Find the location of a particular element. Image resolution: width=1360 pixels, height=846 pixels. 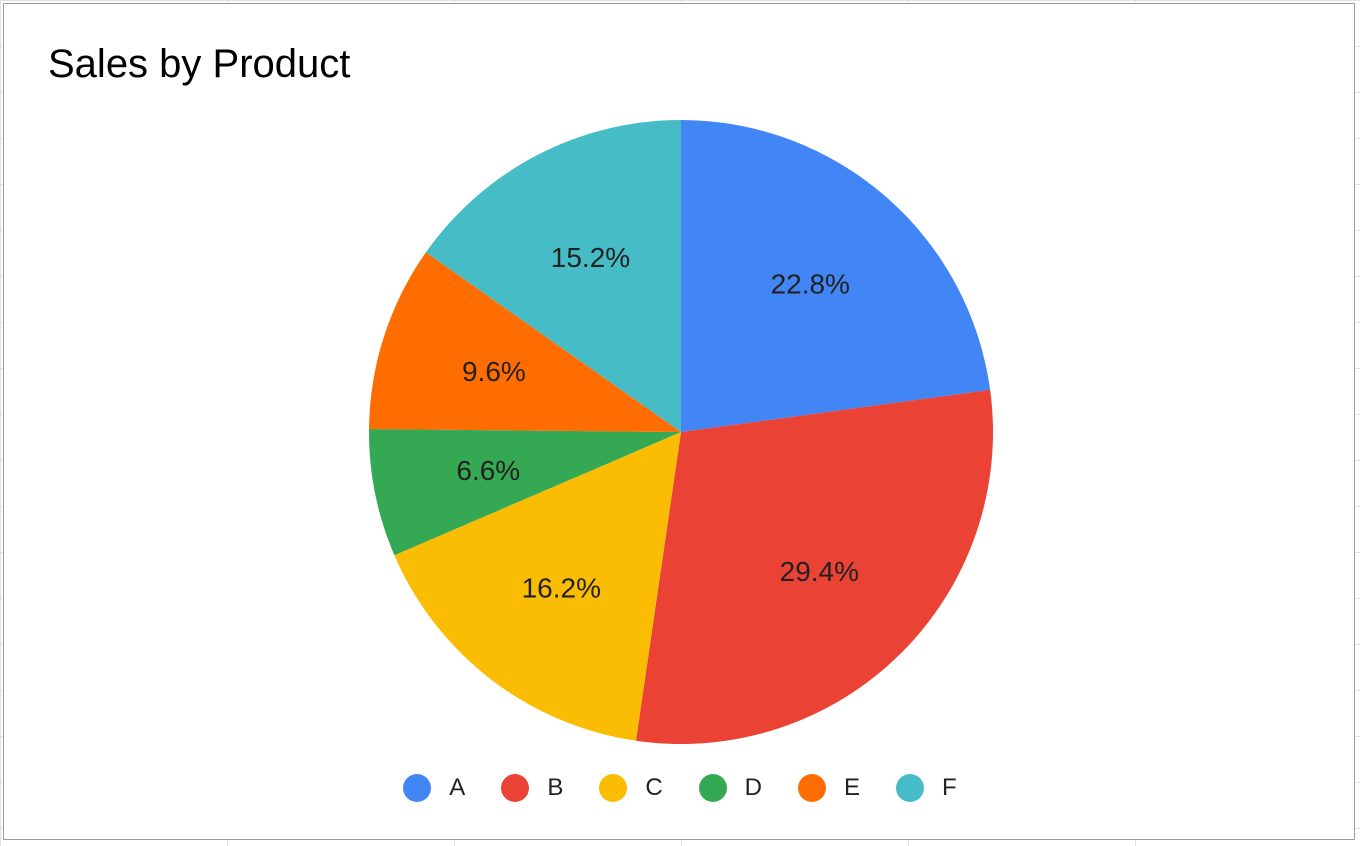

legend-label: F is located at coordinates (949, 787).